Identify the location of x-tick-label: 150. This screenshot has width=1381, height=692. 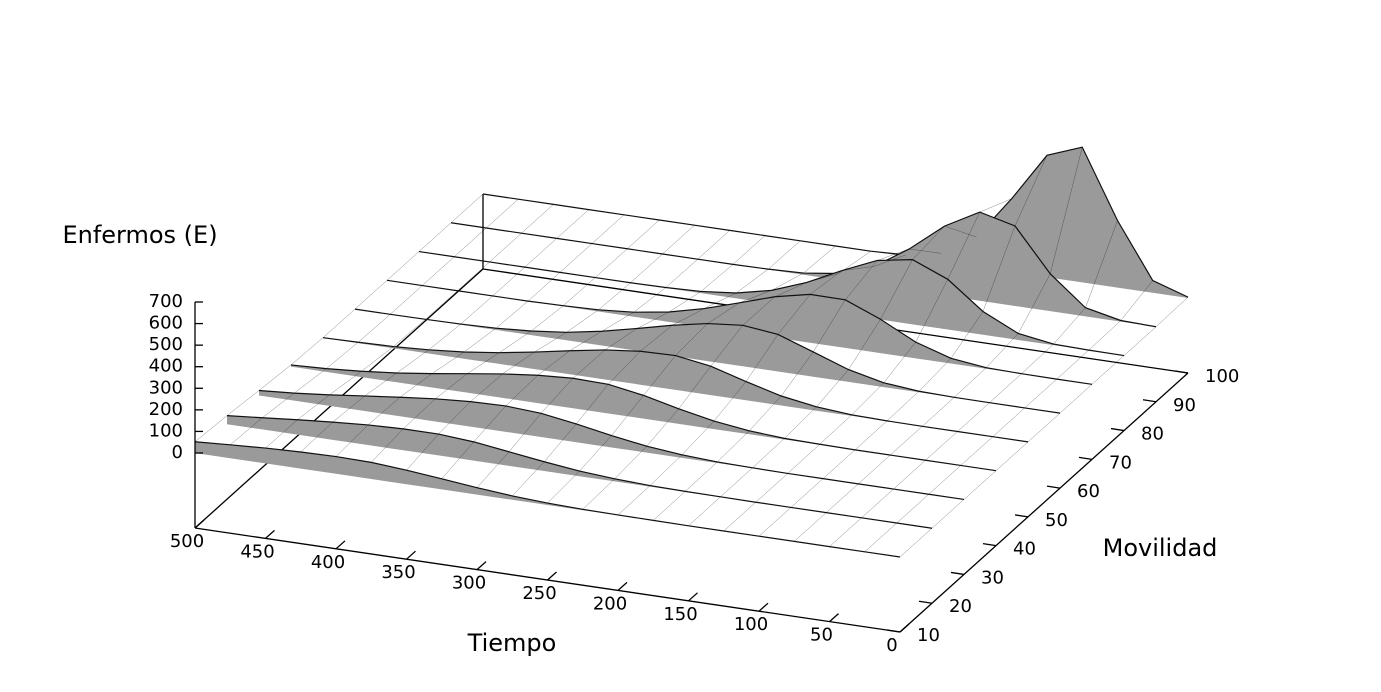
(680, 614).